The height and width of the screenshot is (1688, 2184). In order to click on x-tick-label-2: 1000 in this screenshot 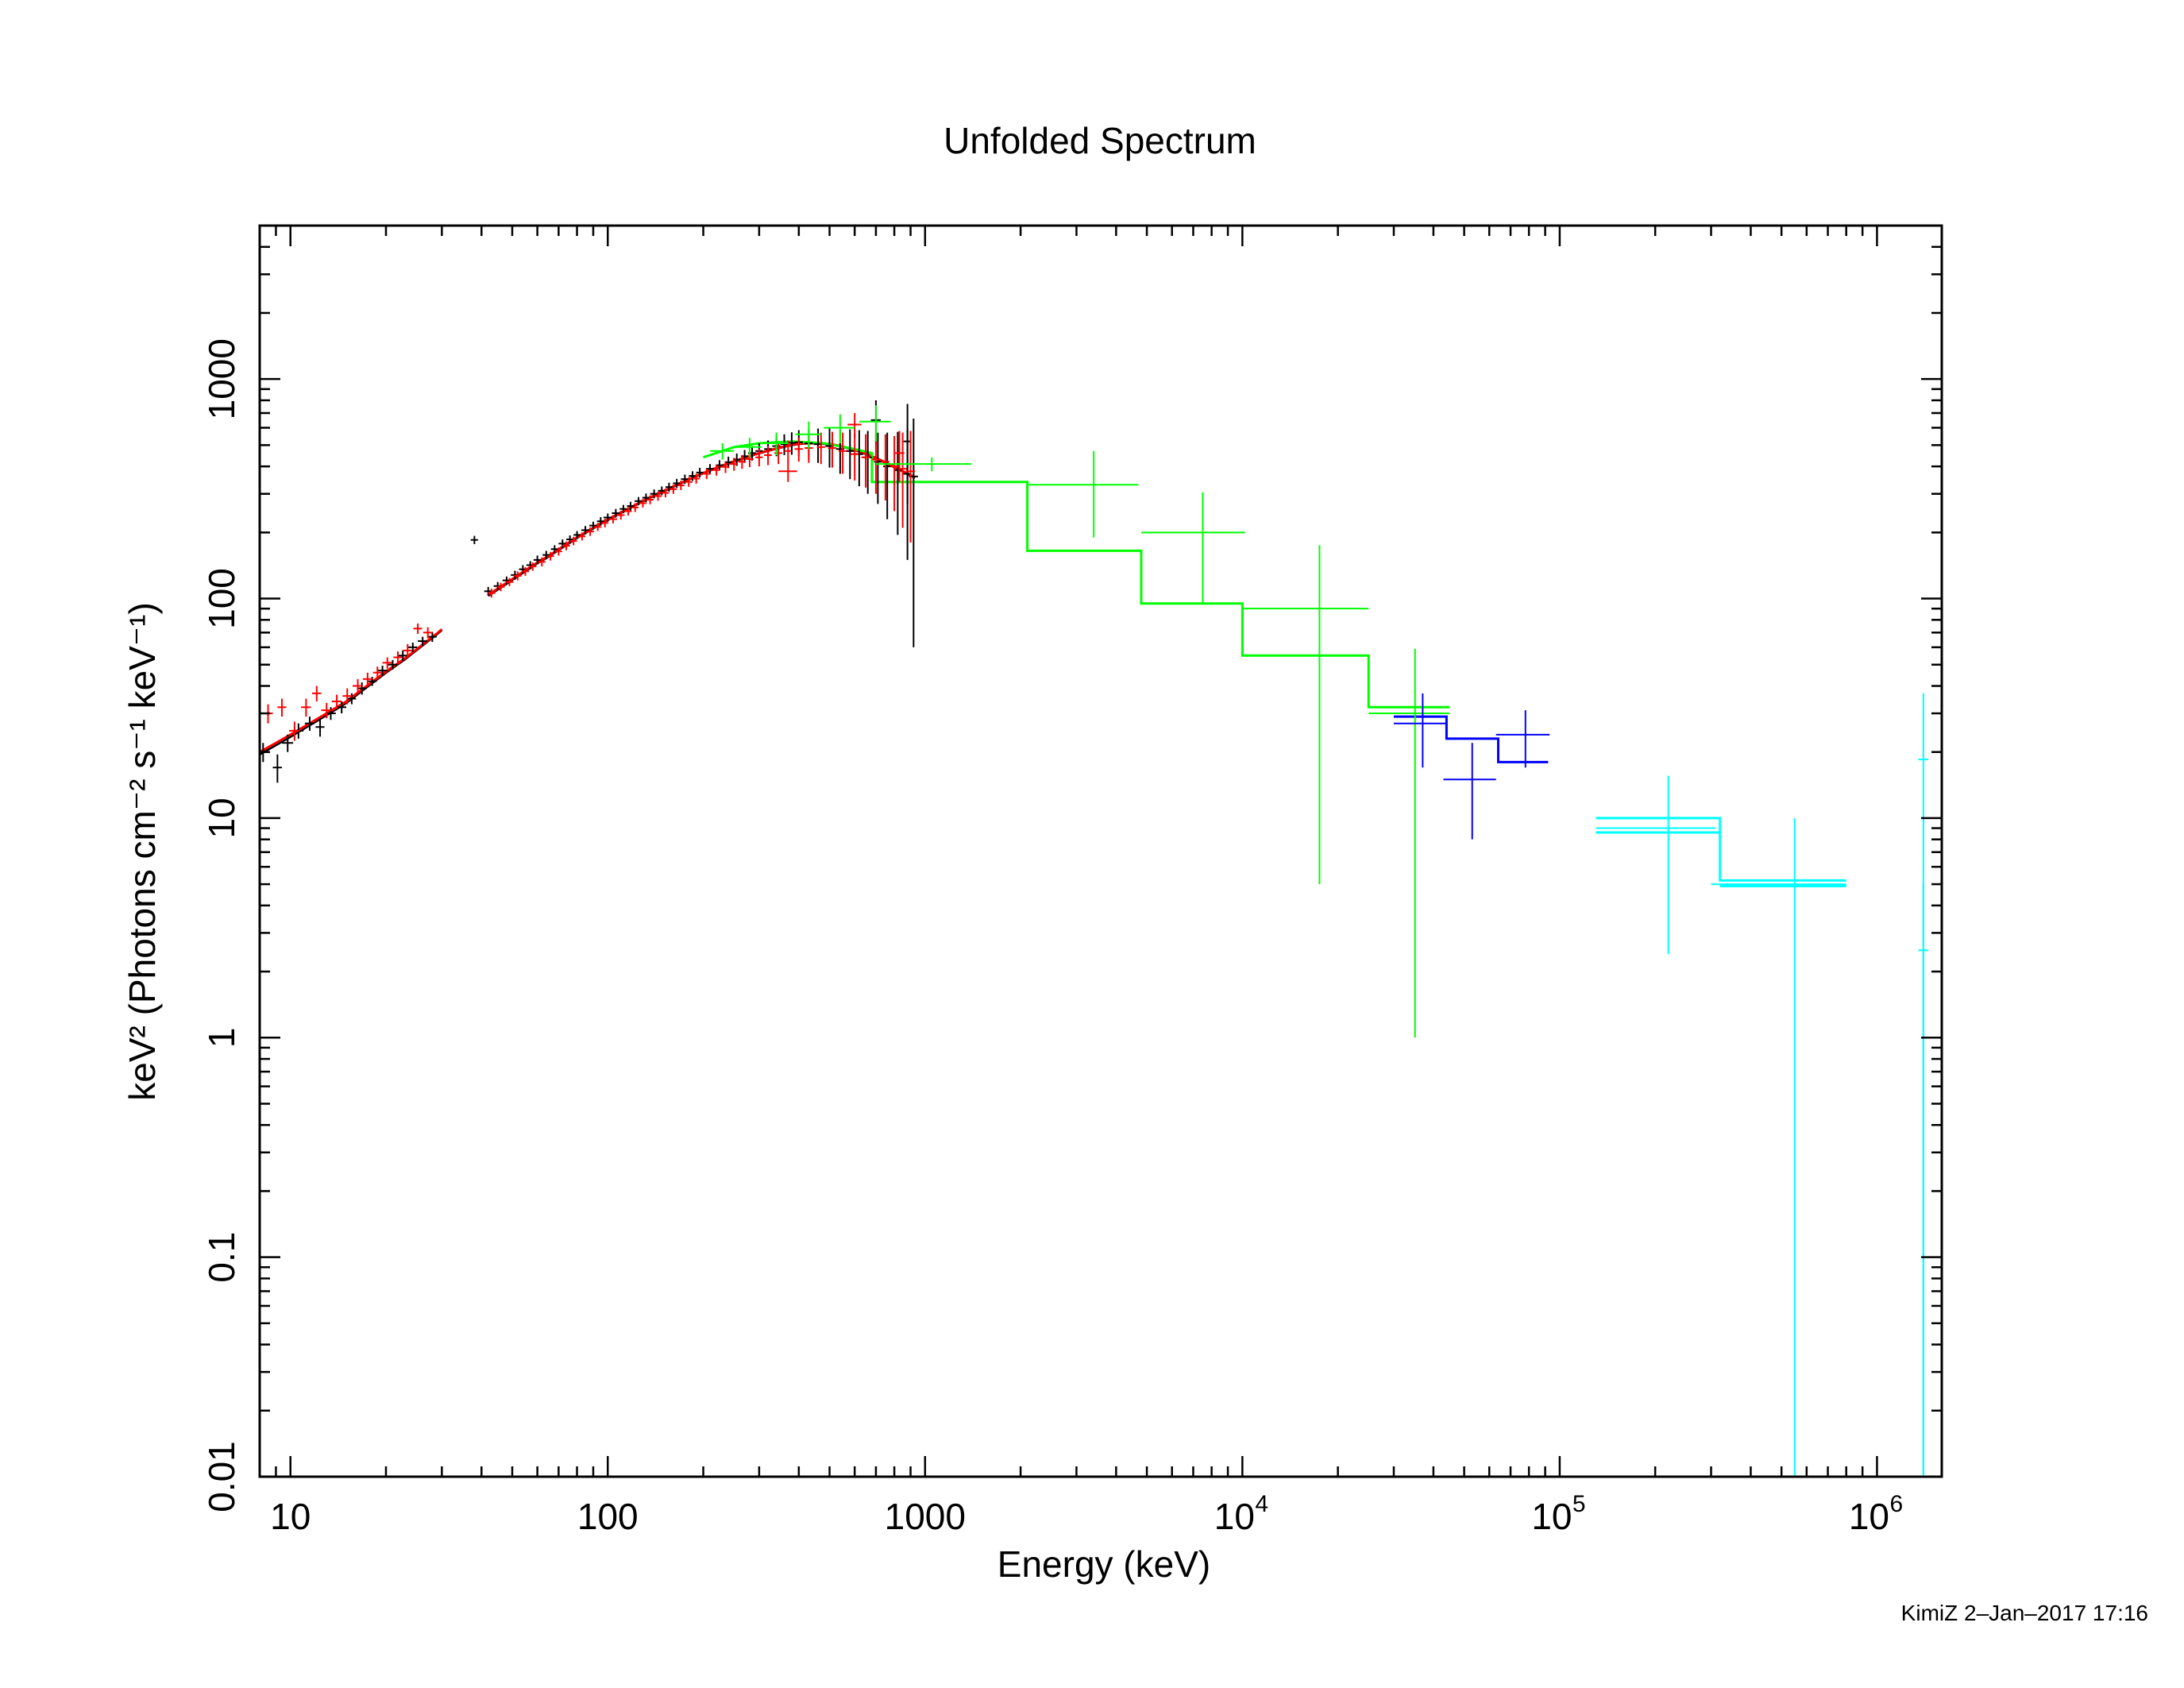, I will do `click(925, 1517)`.